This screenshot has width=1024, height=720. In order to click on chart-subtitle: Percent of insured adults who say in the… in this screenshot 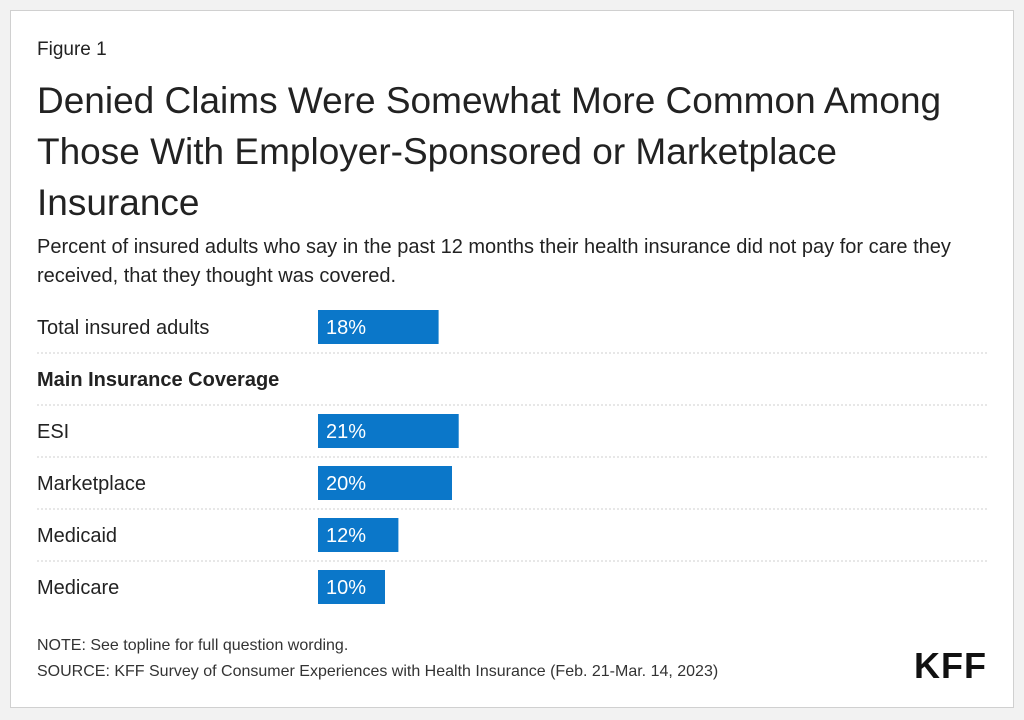, I will do `click(494, 261)`.